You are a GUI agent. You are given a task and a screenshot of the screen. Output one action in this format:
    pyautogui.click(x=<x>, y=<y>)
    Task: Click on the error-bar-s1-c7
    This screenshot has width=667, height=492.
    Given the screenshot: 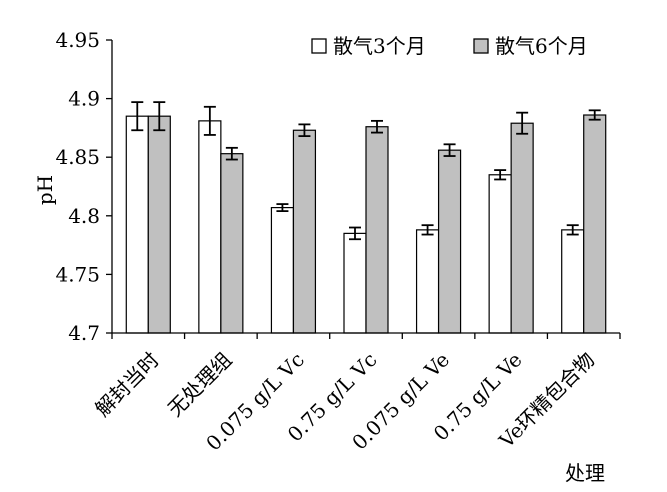 What is the action you would take?
    pyautogui.click(x=572, y=230)
    